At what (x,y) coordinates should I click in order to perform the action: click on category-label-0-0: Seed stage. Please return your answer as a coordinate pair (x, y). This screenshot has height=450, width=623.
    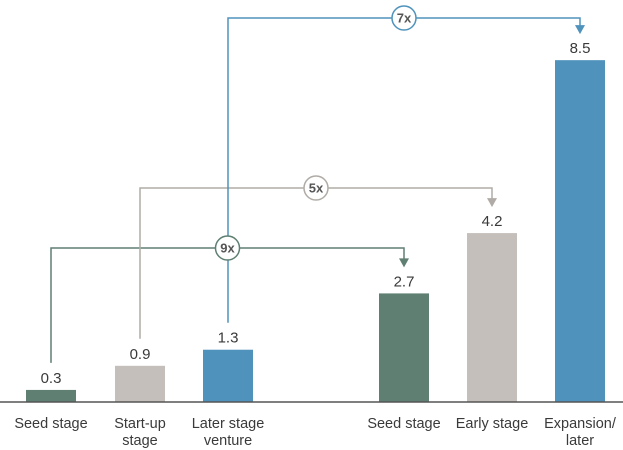
    Looking at the image, I should click on (50, 424).